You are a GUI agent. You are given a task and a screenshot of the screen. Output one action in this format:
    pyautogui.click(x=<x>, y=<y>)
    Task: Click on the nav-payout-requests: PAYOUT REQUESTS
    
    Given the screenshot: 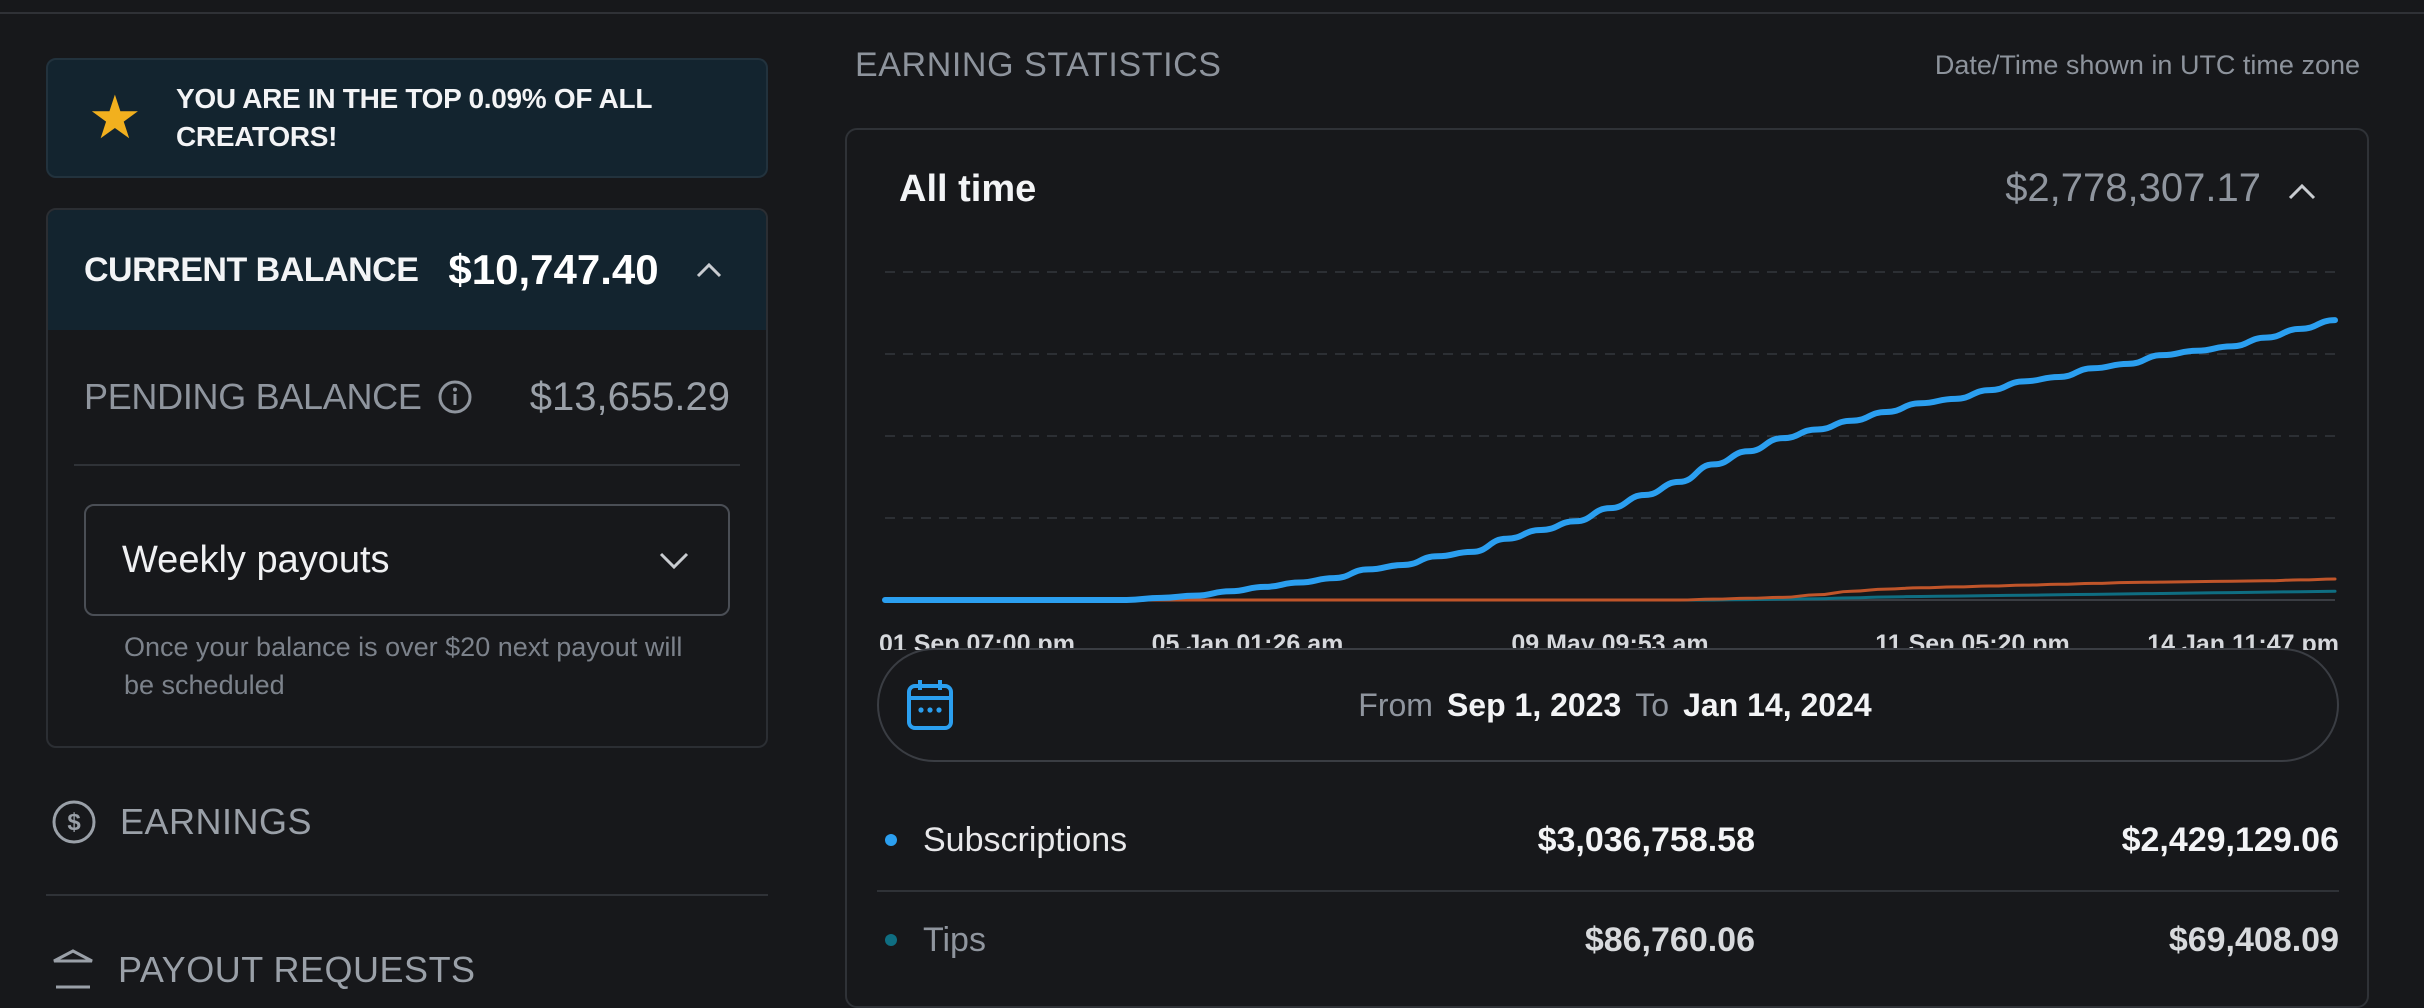 What is the action you would take?
    pyautogui.click(x=407, y=970)
    